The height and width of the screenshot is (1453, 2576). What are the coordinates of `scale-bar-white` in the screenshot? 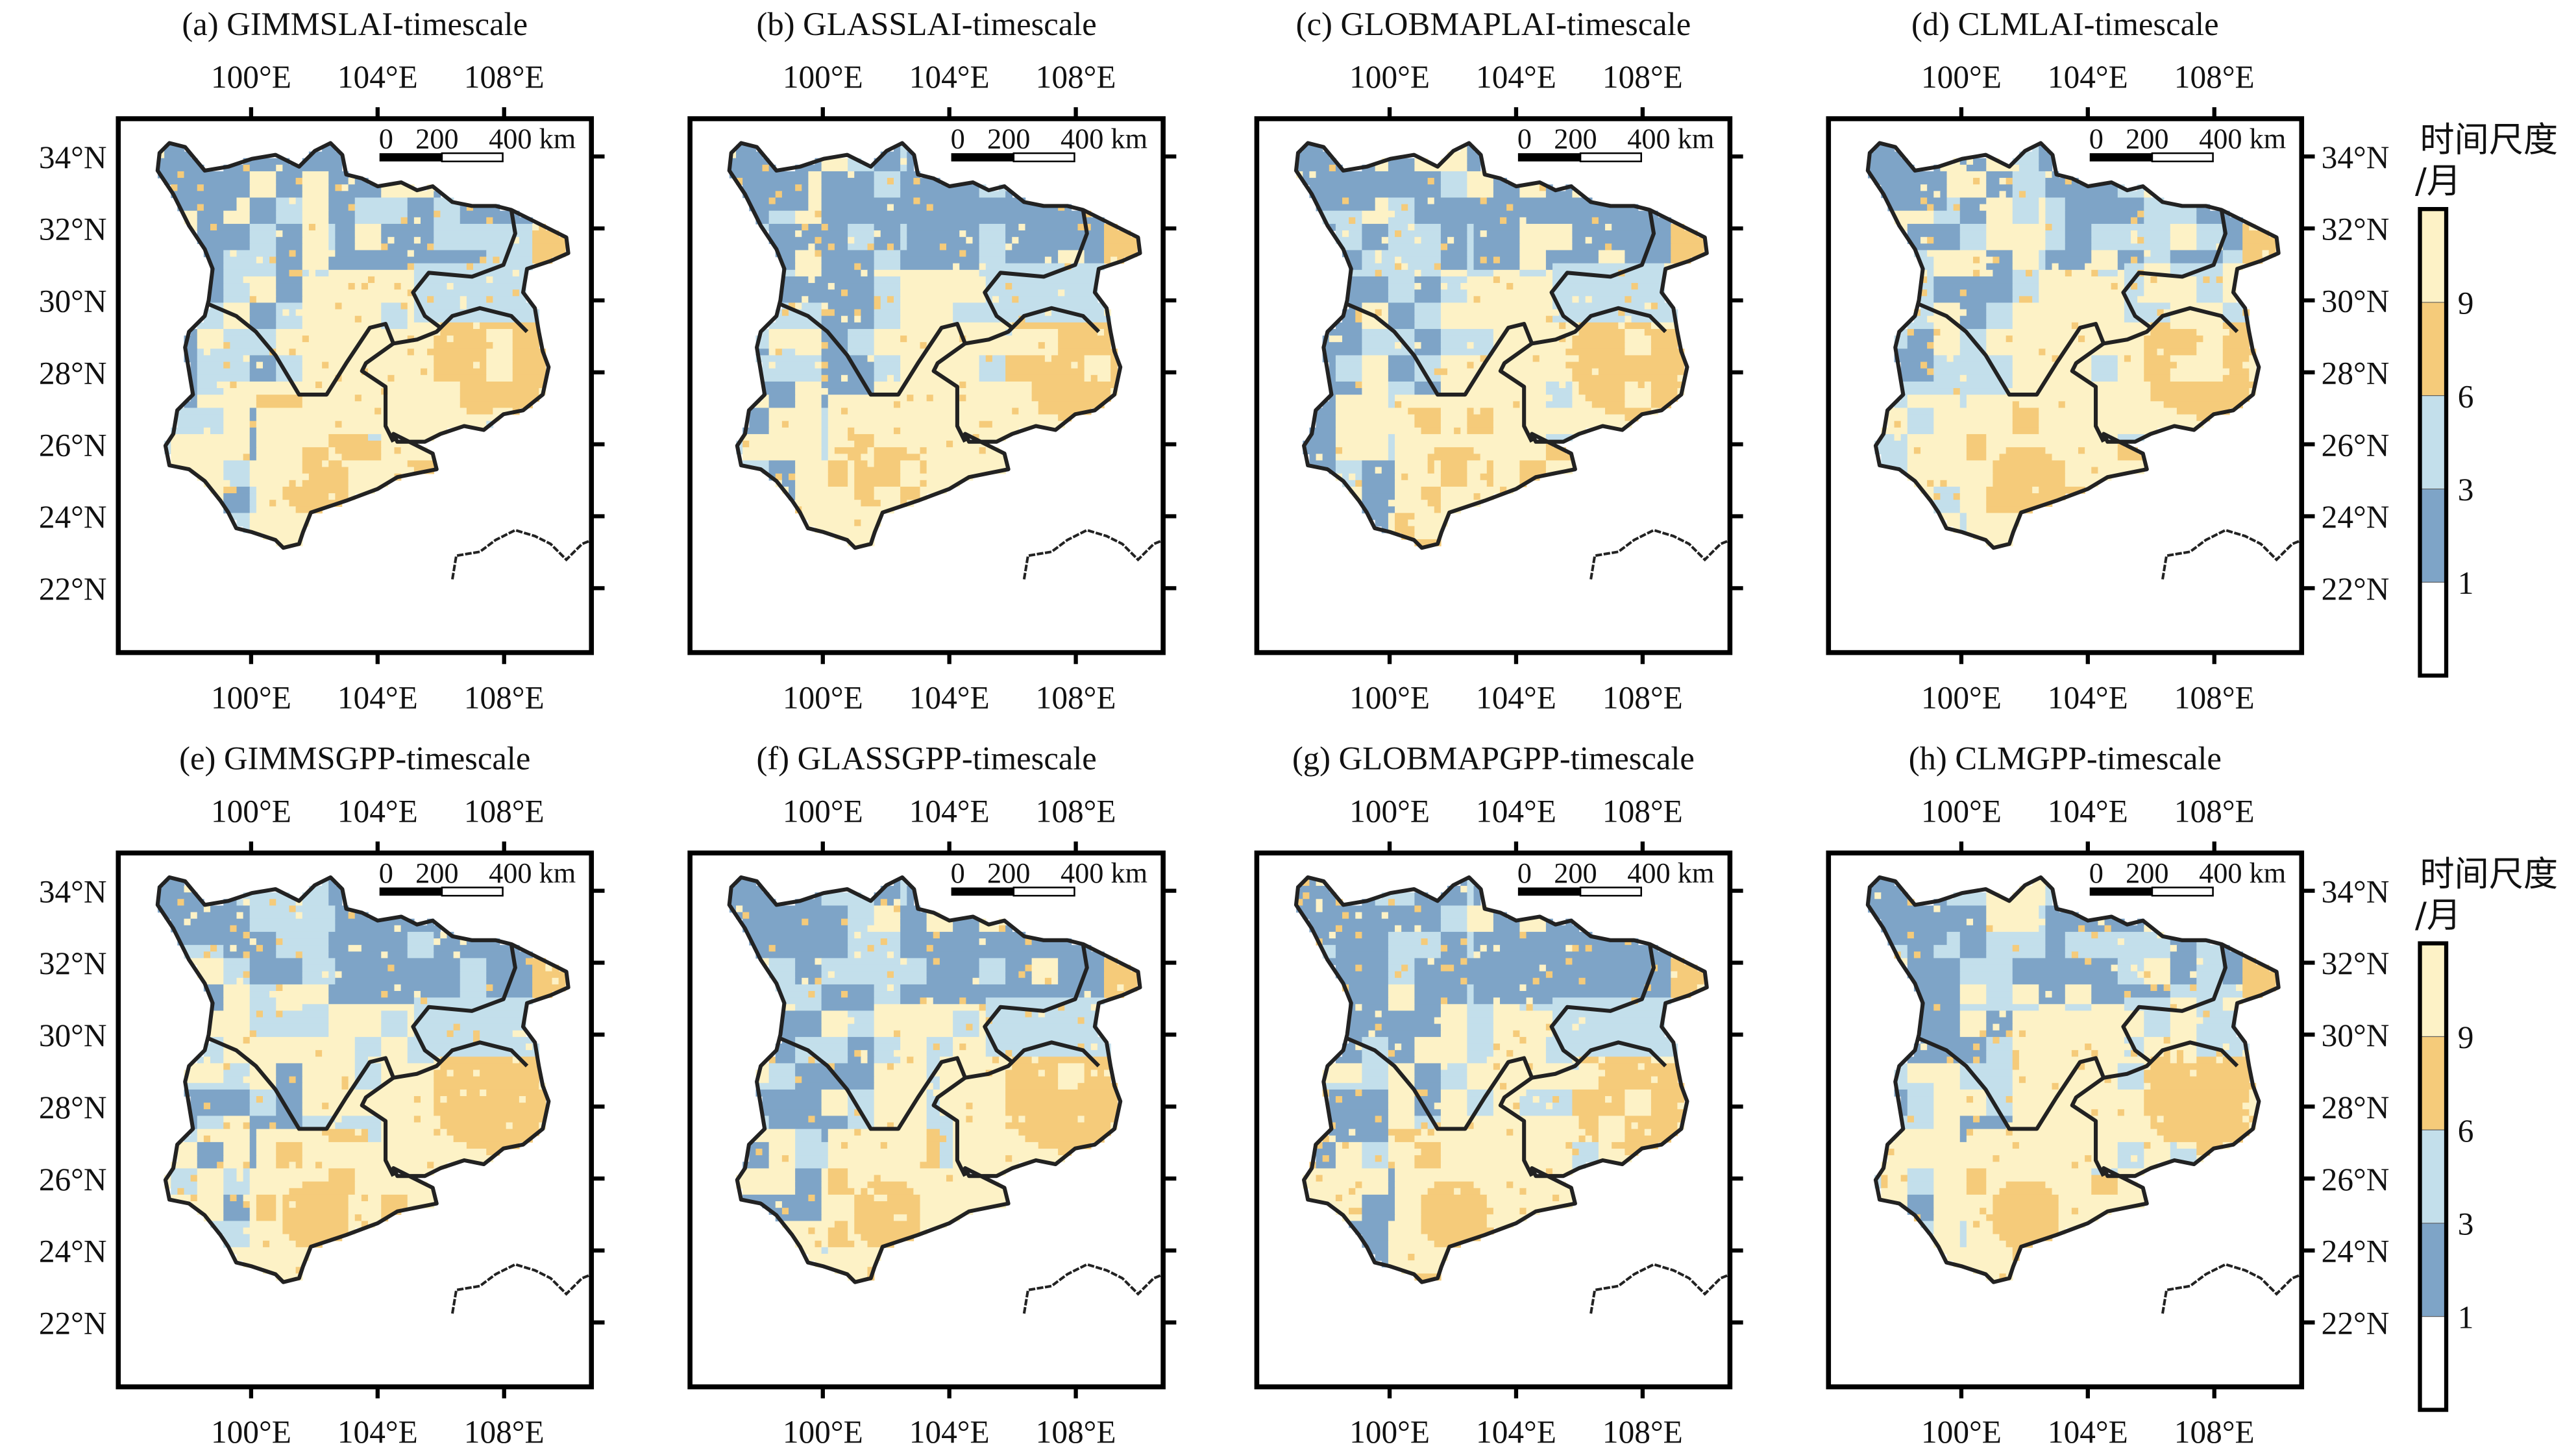 It's located at (1043, 891).